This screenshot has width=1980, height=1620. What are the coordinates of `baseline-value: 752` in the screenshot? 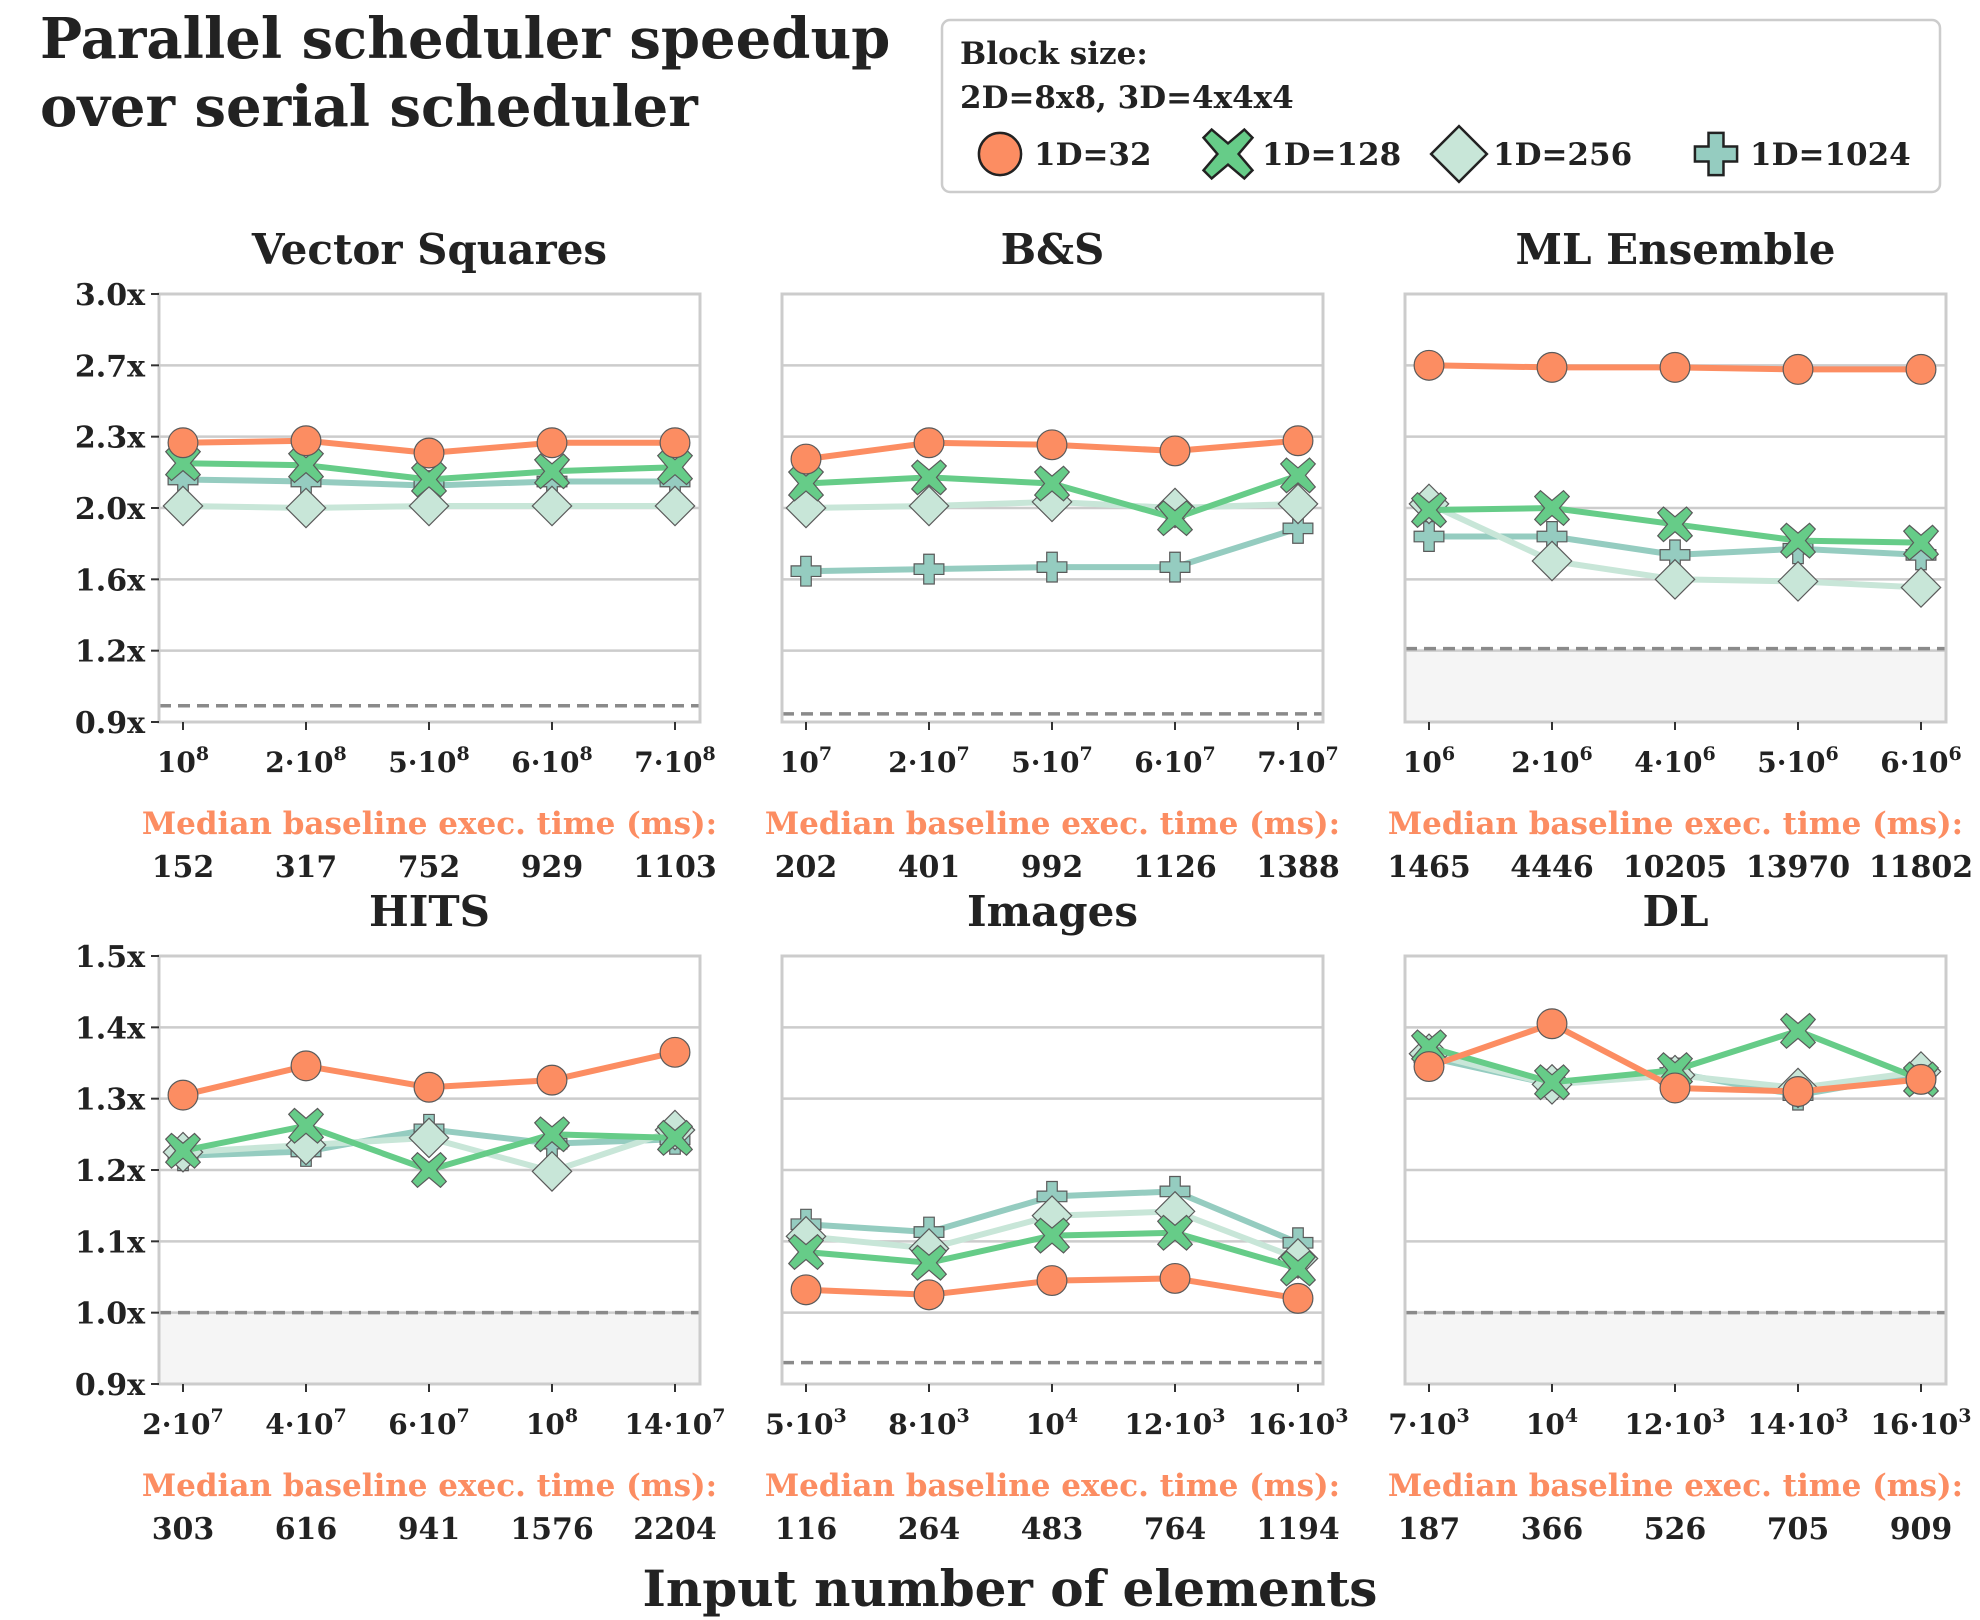 It's located at (429, 867).